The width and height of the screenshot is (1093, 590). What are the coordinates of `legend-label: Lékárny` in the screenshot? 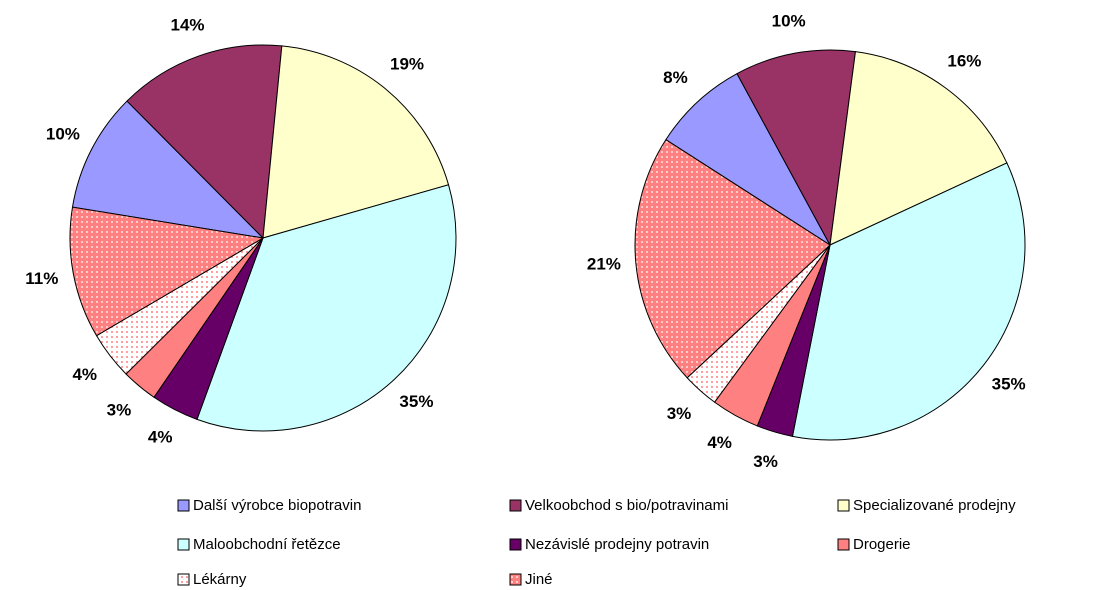 It's located at (220, 579).